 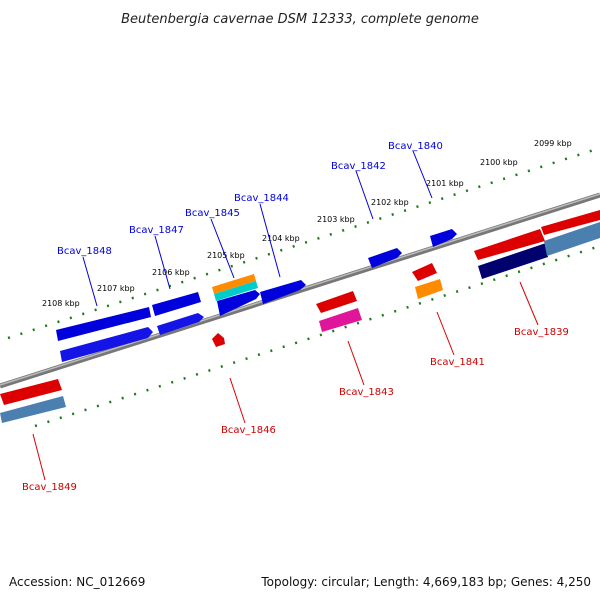 What do you see at coordinates (116, 288) in the screenshot?
I see `tick-label-2107: 2107 kbp` at bounding box center [116, 288].